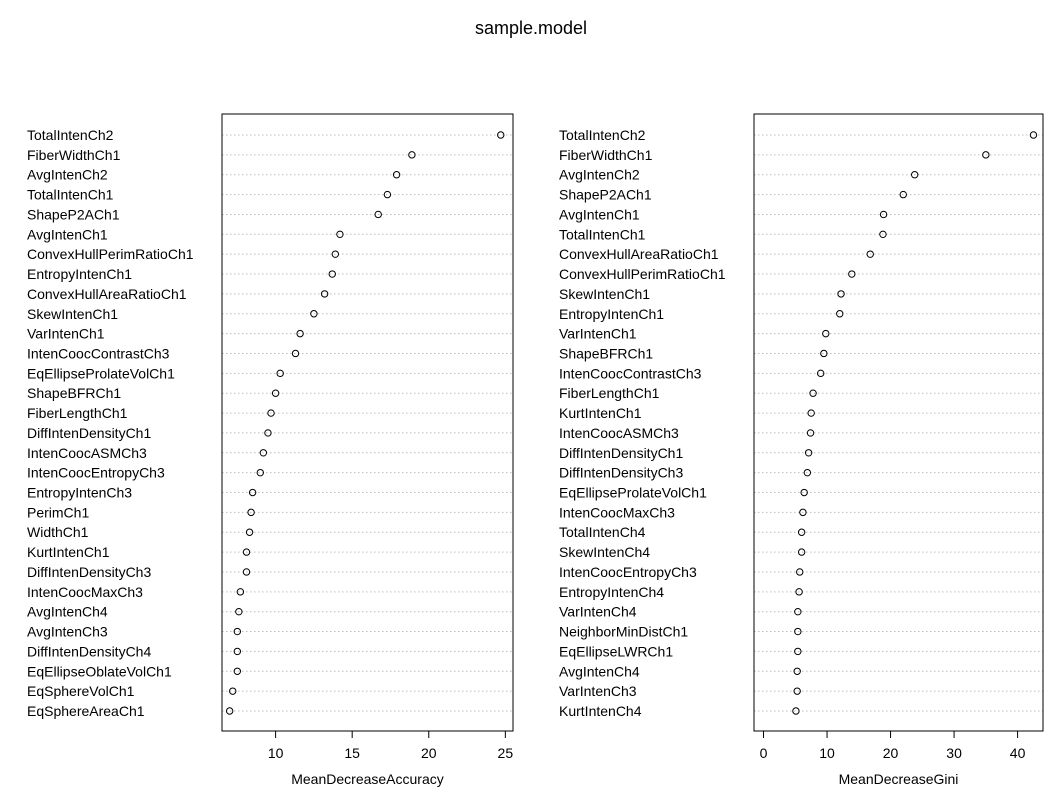 The width and height of the screenshot is (1063, 812). What do you see at coordinates (367, 779) in the screenshot?
I see `x-axis-label-accuracy: MeanDecreaseAccuracy` at bounding box center [367, 779].